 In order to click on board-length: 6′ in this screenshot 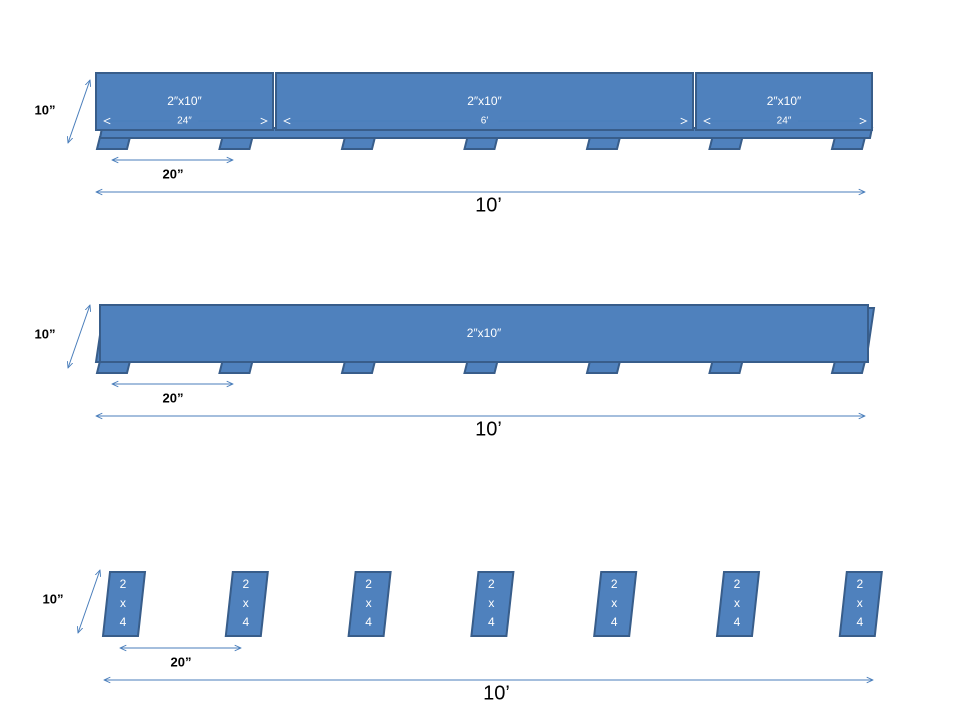, I will do `click(485, 121)`.